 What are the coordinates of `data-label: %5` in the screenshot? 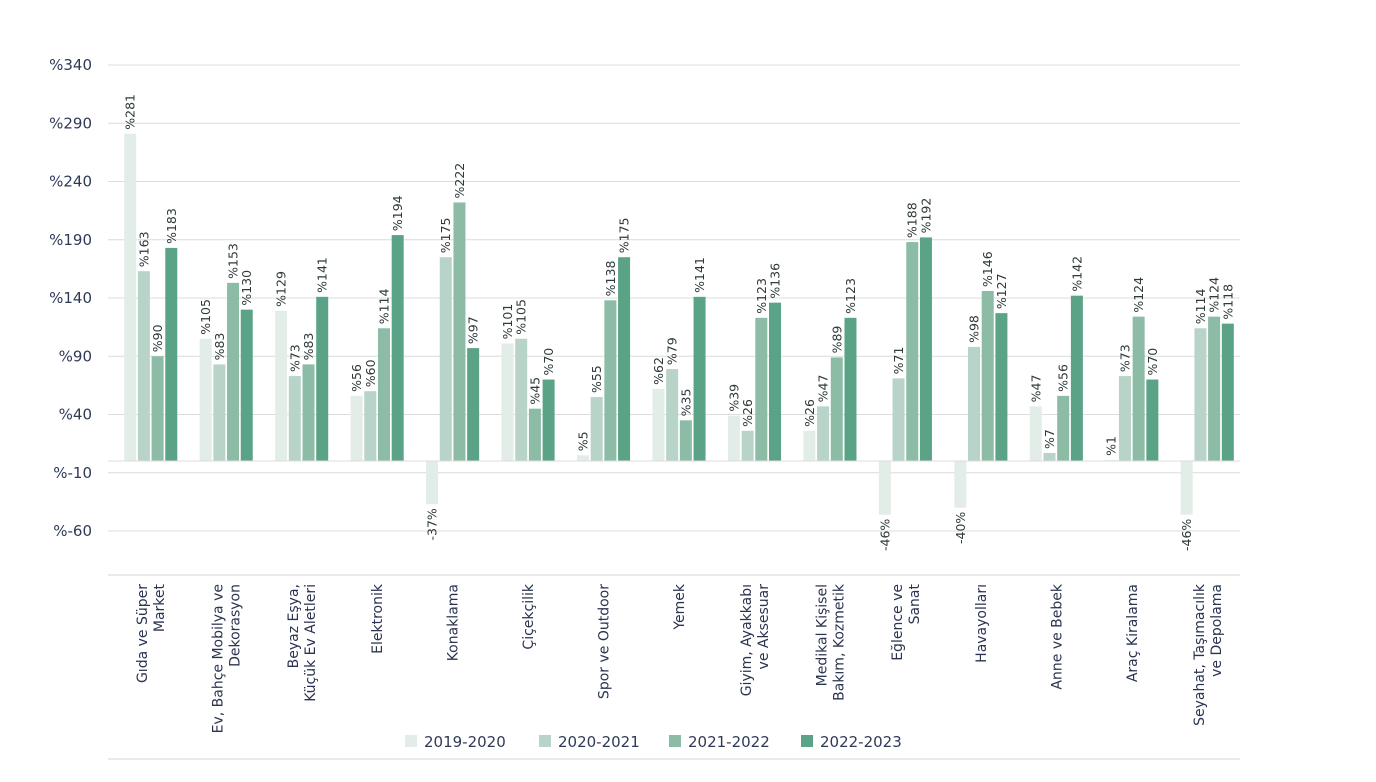 It's located at (582, 441).